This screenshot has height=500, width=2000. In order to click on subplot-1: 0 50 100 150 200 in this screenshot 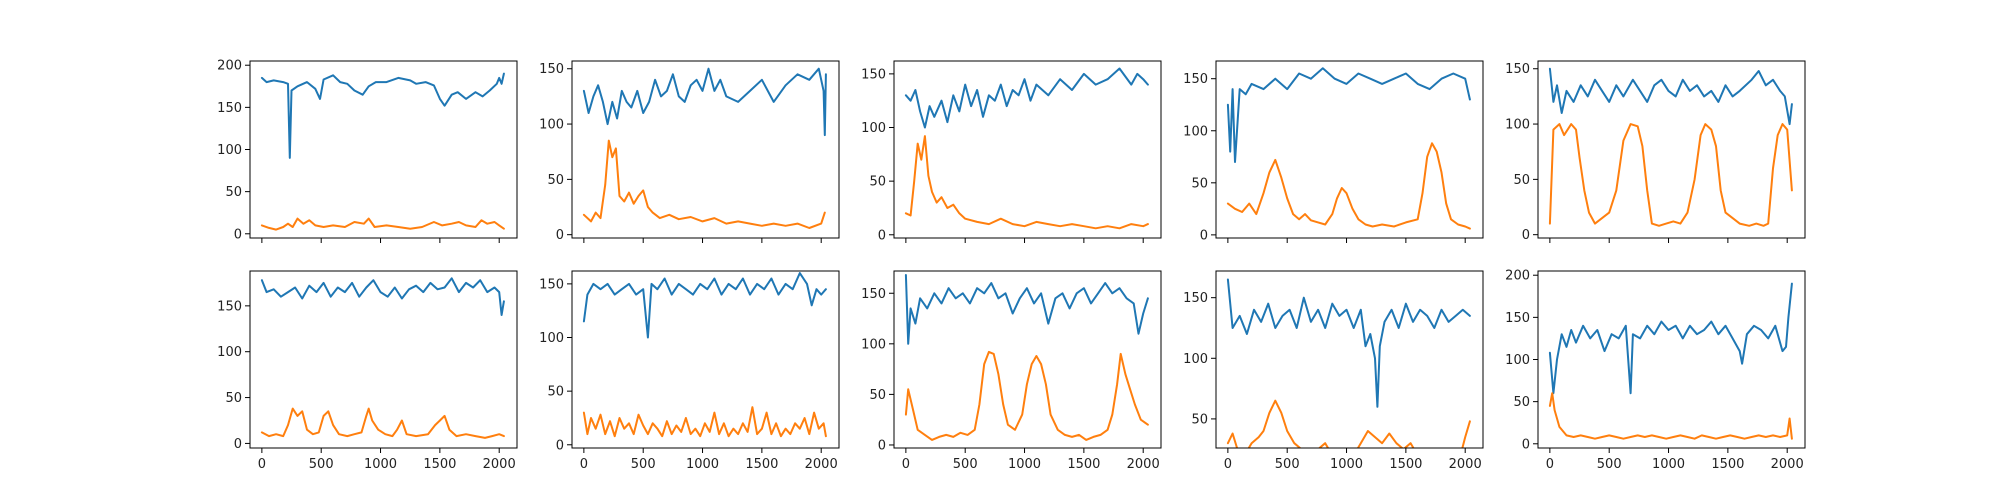, I will do `click(367, 151)`.